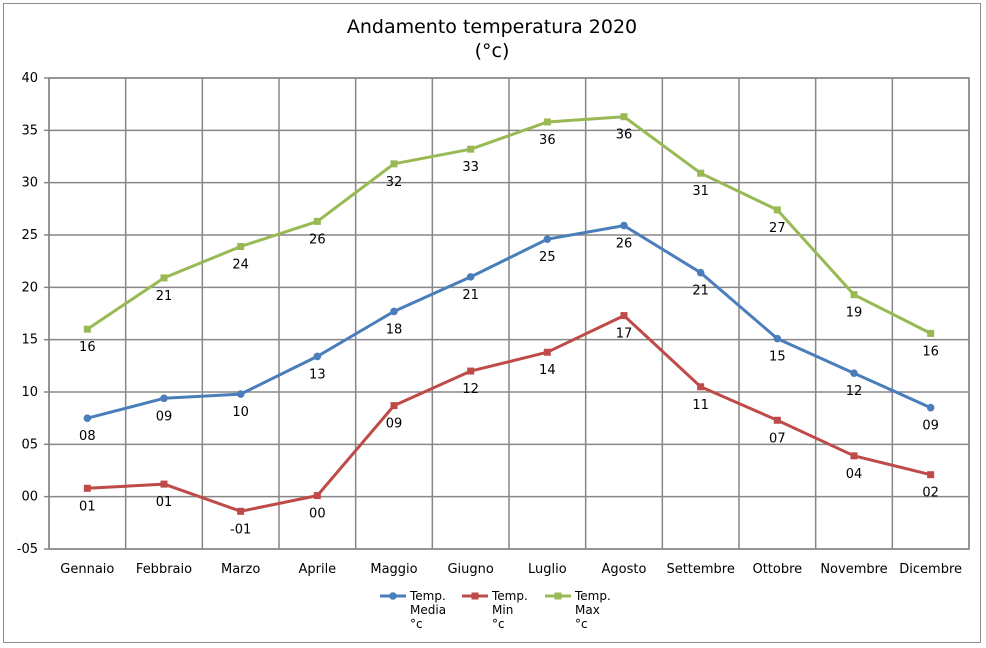 The height and width of the screenshot is (648, 986). What do you see at coordinates (624, 334) in the screenshot?
I see `data-label: 17` at bounding box center [624, 334].